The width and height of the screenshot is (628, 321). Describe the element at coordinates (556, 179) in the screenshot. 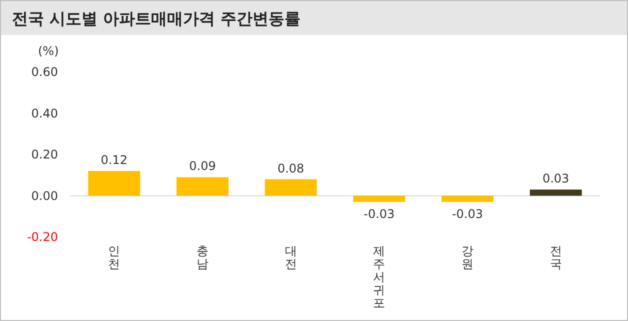

I see `data-label: 0.03` at that location.